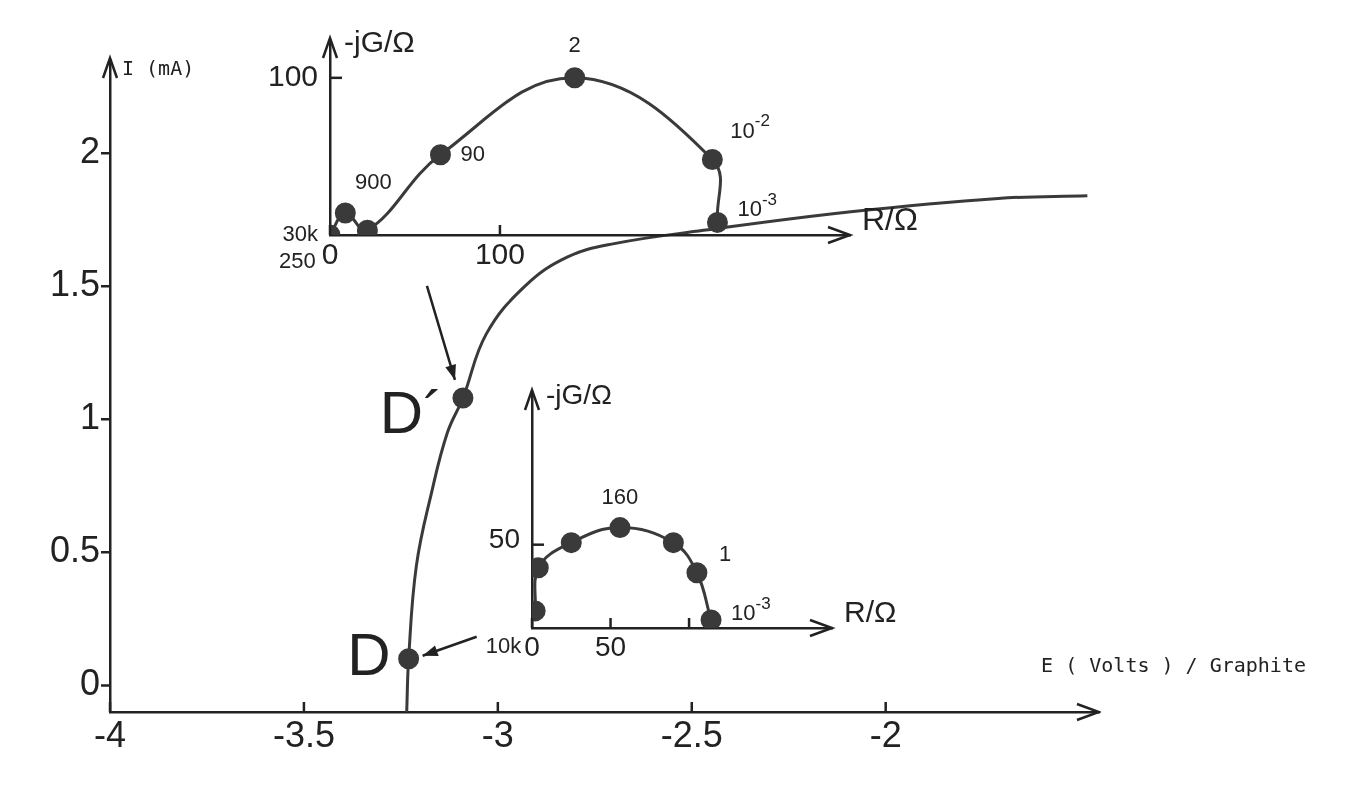 This screenshot has width=1356, height=794. What do you see at coordinates (620, 496) in the screenshot?
I see `annotation: 160` at bounding box center [620, 496].